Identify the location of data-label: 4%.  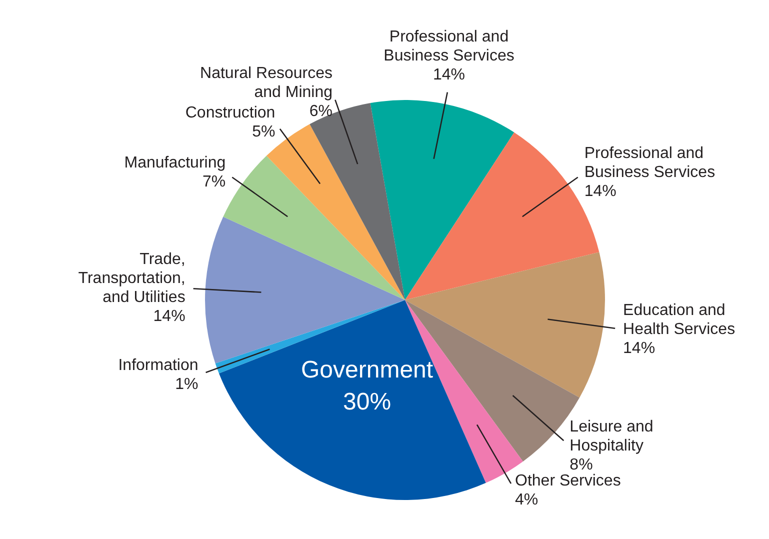
(526, 500).